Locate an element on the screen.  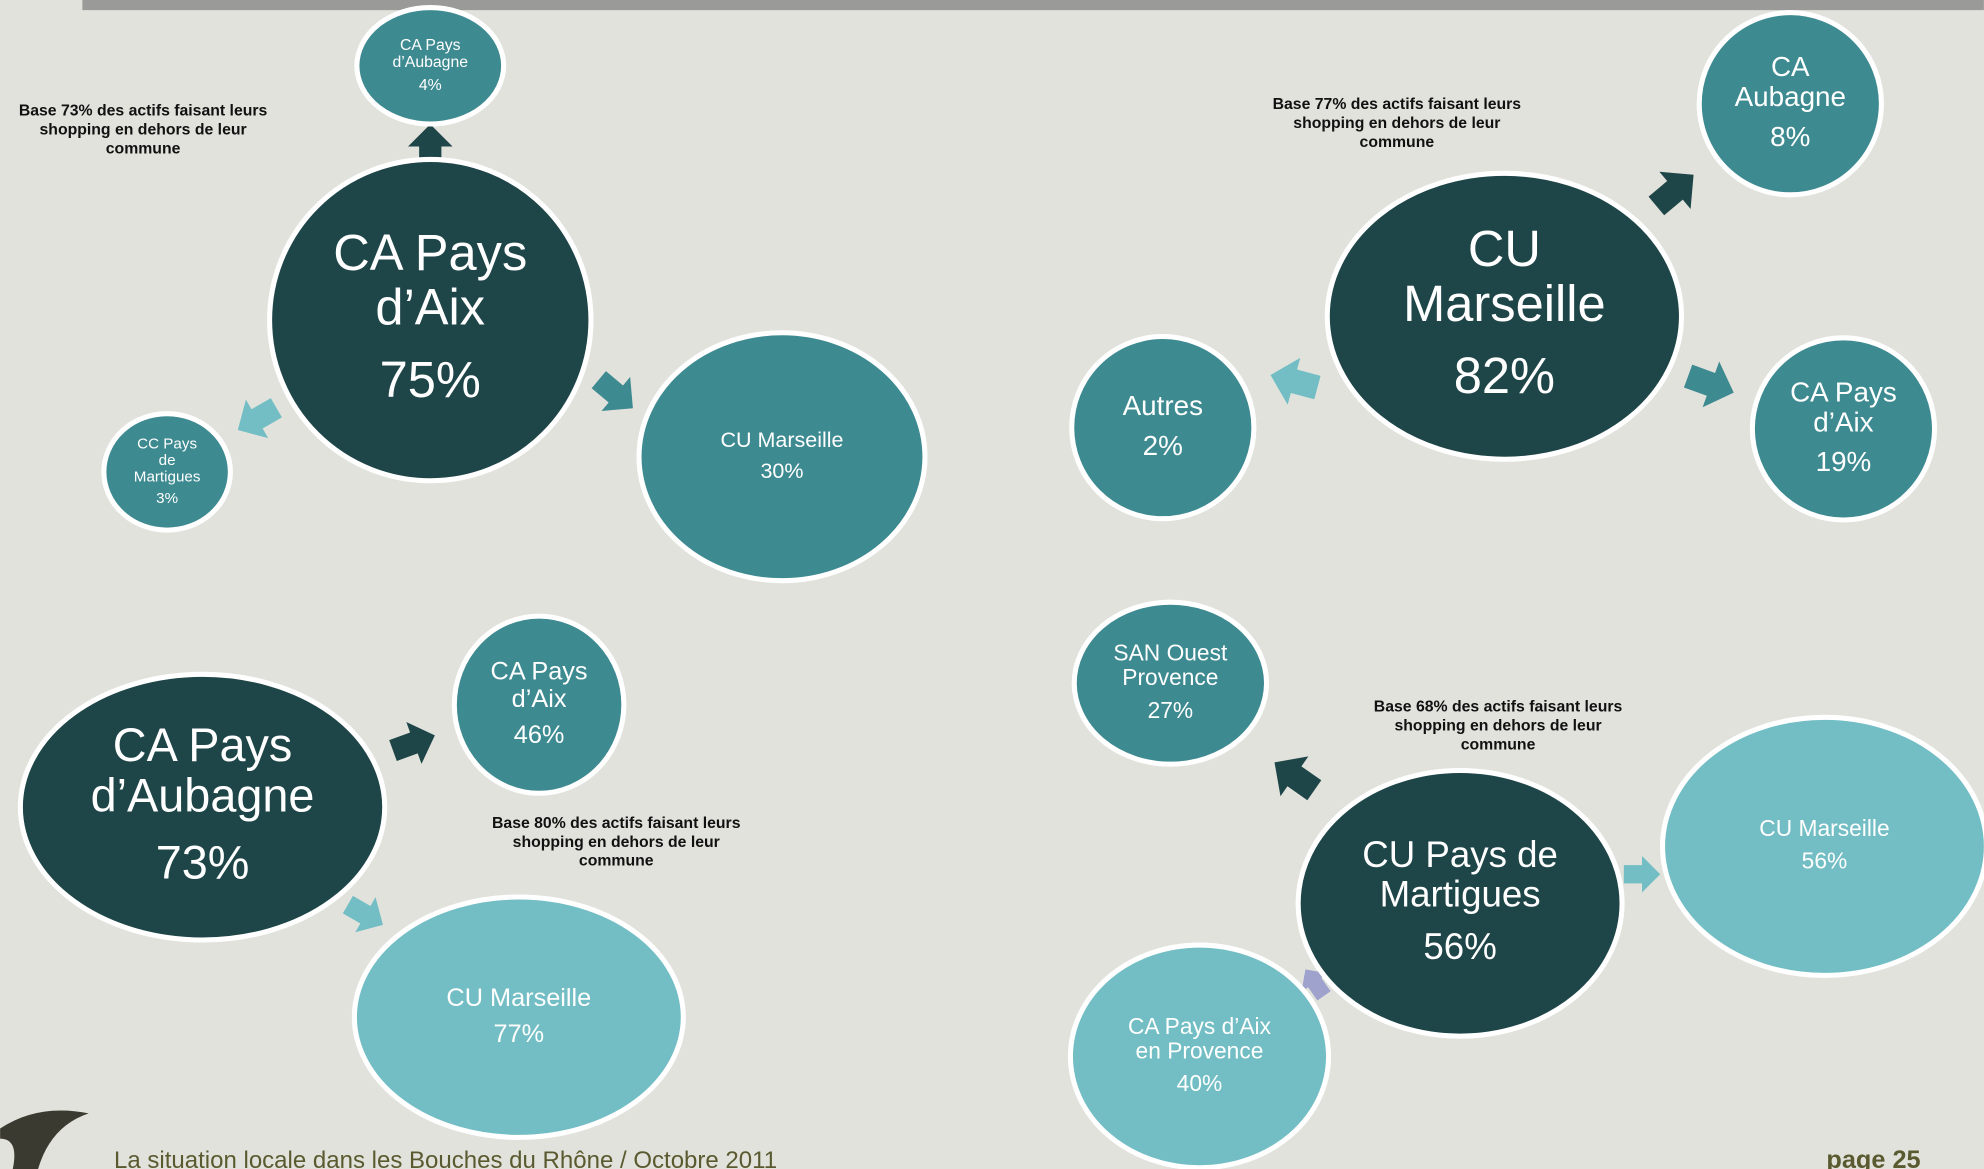
base-note: Base 77% des actifs faisant leurs is located at coordinates (1397, 104).